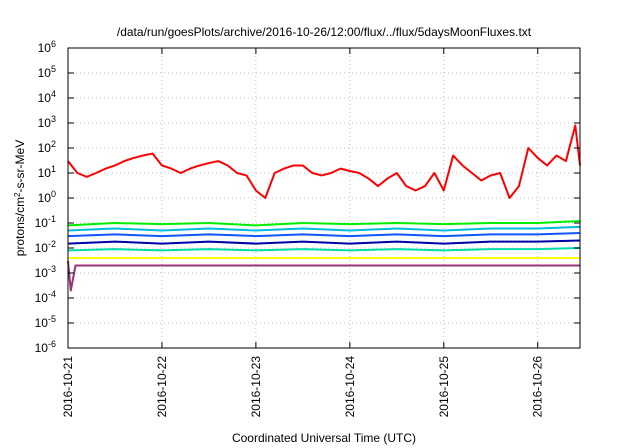 This screenshot has height=448, width=640. What do you see at coordinates (52, 344) in the screenshot?
I see `y-tick-label-exponent: -6` at bounding box center [52, 344].